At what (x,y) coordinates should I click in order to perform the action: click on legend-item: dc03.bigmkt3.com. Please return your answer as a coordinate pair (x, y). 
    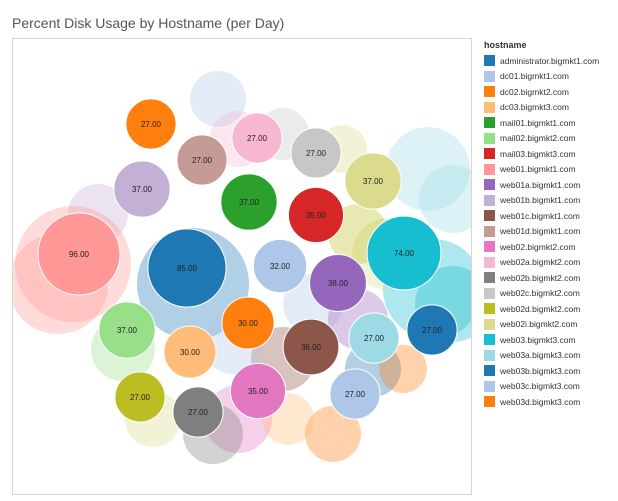
    Looking at the image, I should click on (550, 108).